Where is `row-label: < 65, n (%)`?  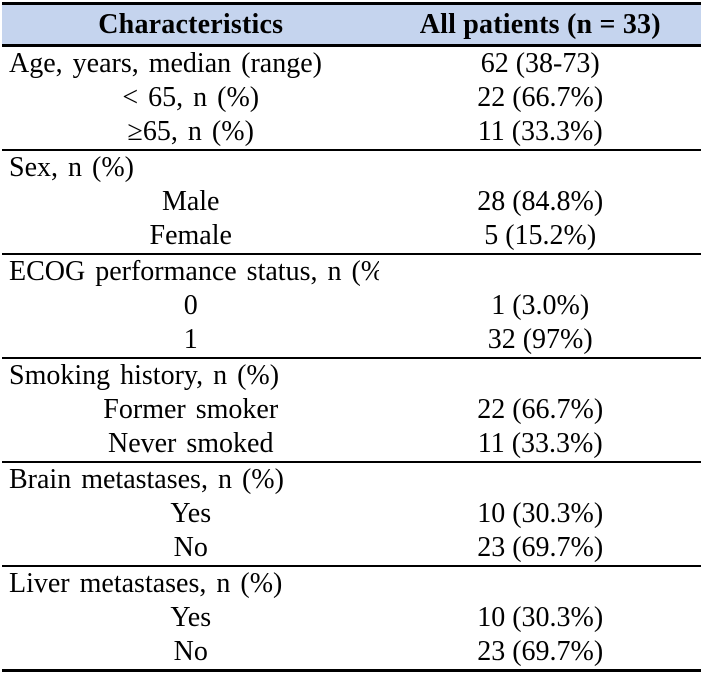 row-label: < 65, n (%) is located at coordinates (191, 97).